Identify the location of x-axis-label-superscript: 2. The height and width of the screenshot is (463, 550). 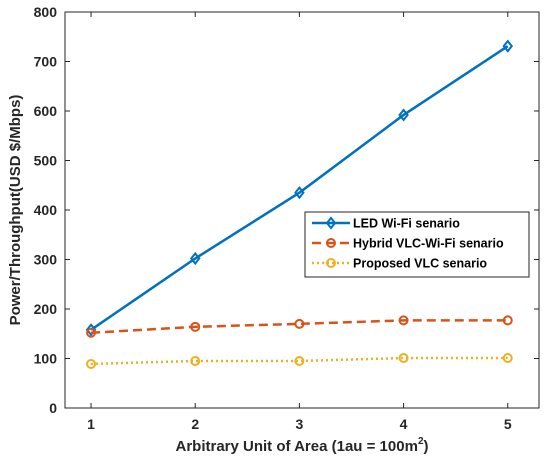
(421, 441).